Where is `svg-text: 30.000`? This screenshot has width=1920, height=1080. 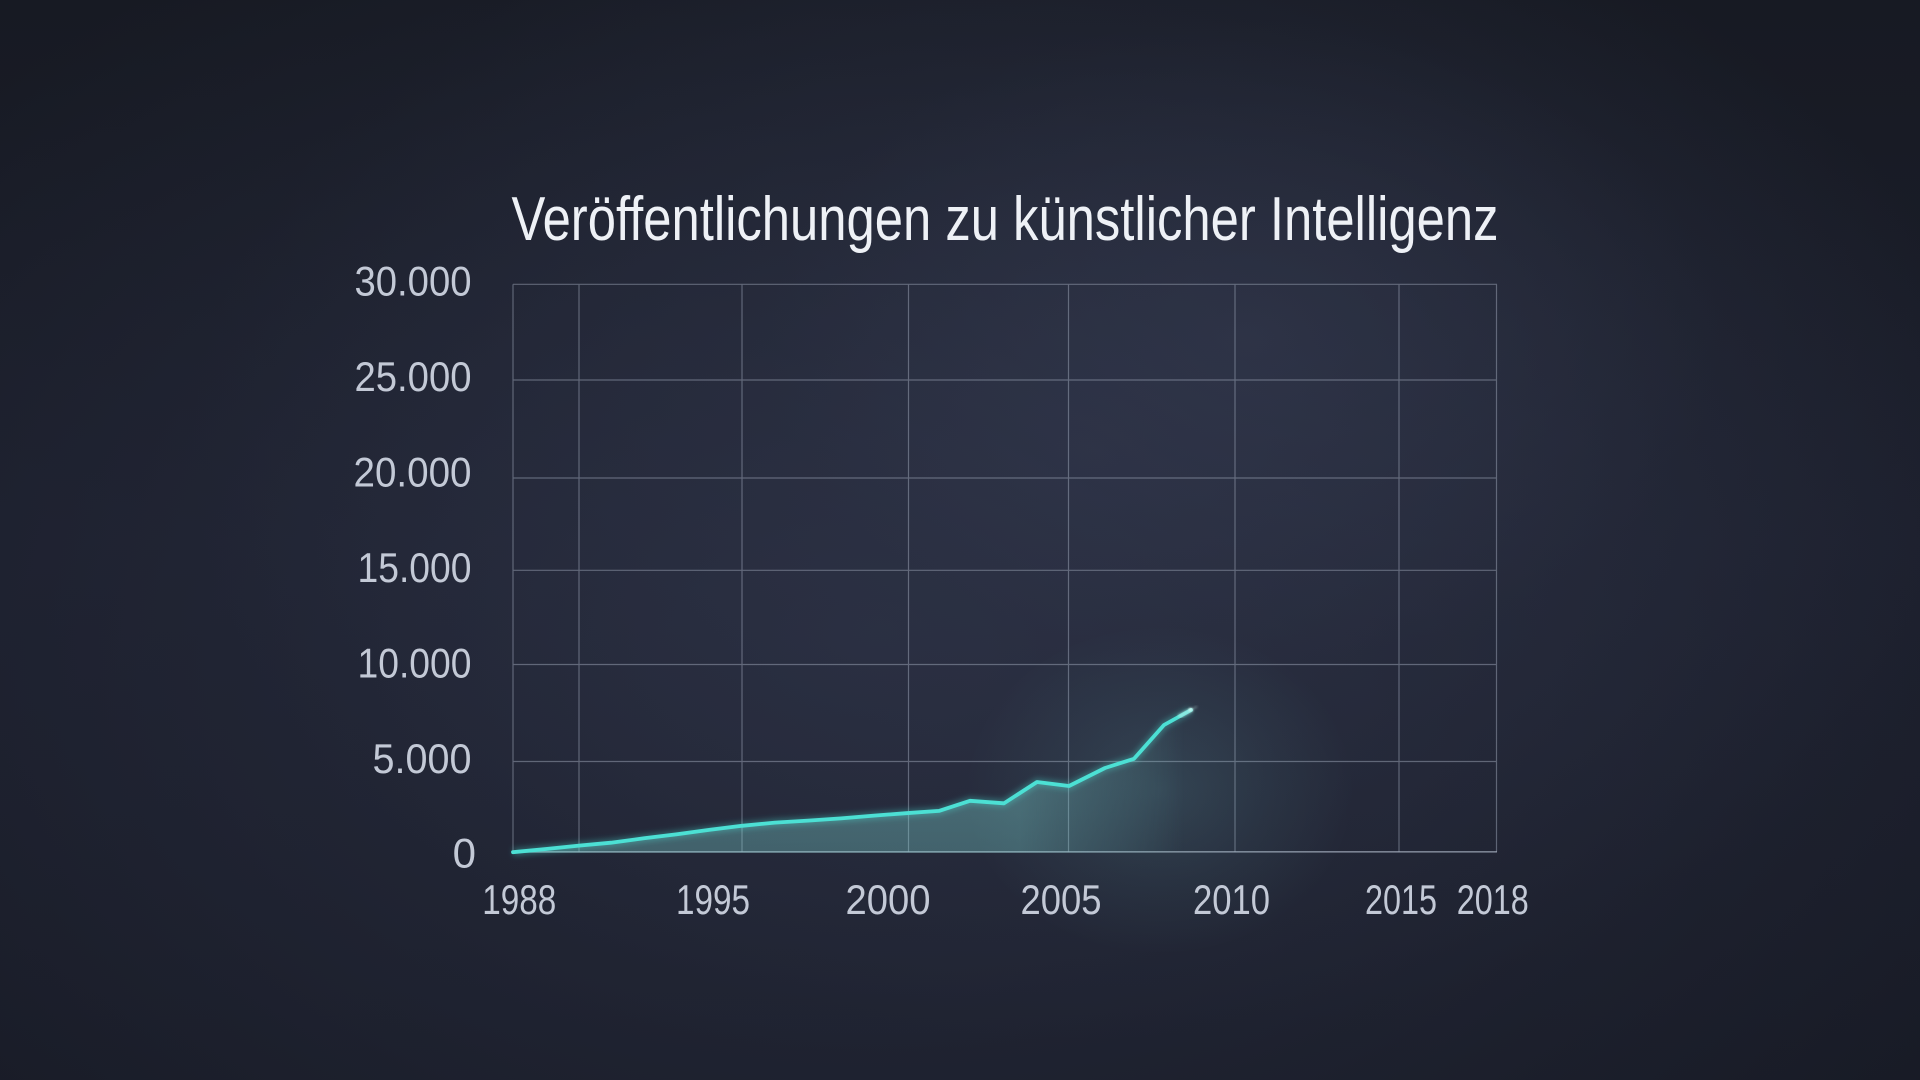
svg-text: 30.000 is located at coordinates (413, 280).